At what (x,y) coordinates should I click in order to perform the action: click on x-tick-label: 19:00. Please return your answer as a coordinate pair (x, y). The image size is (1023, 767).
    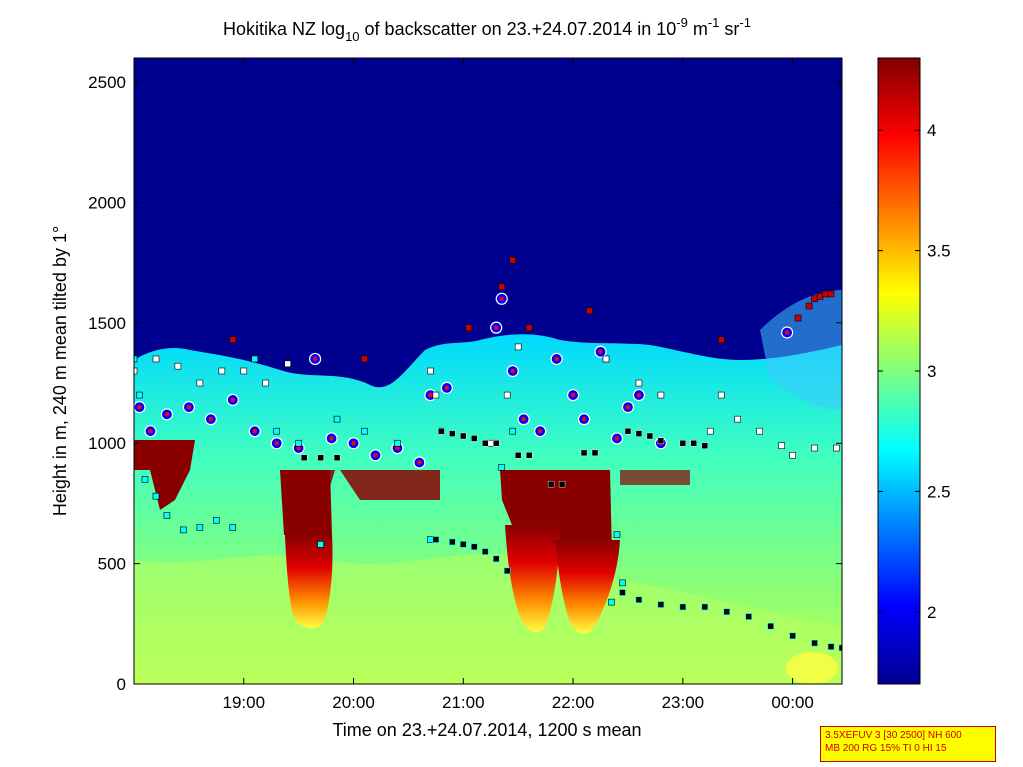
    Looking at the image, I should click on (243, 702).